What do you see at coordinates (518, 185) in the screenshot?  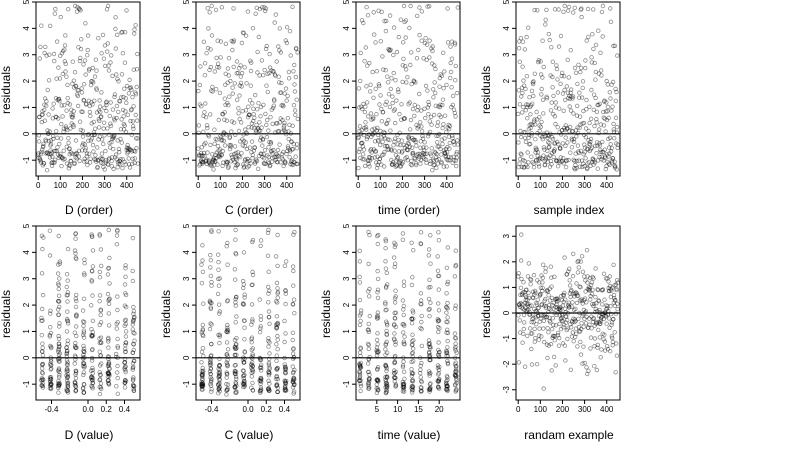 I see `x-tick-label: 0` at bounding box center [518, 185].